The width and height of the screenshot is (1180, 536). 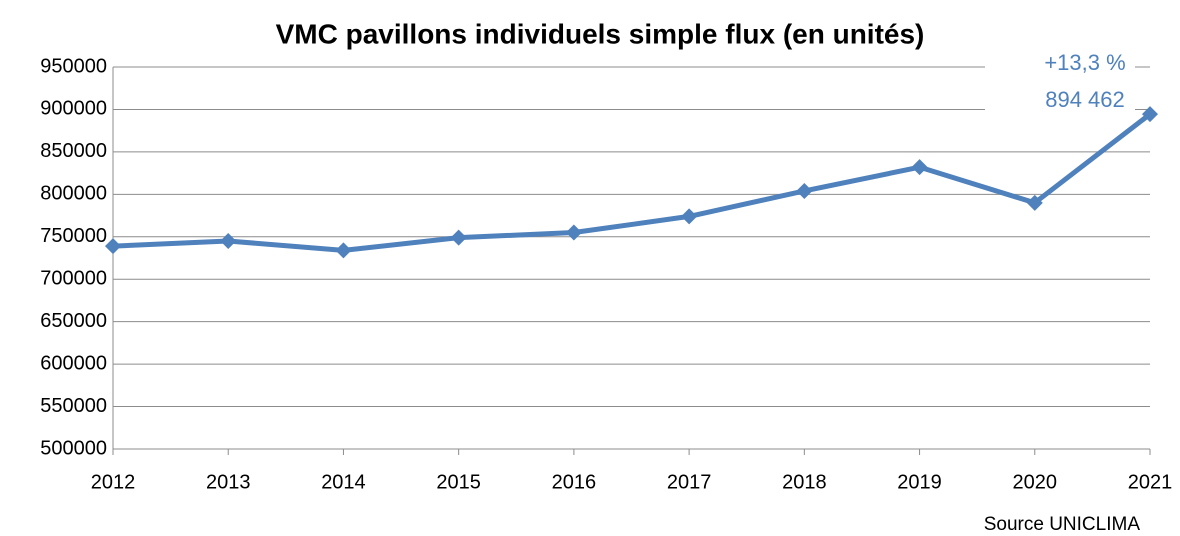 What do you see at coordinates (1085, 99) in the screenshot?
I see `annotation: 894 462` at bounding box center [1085, 99].